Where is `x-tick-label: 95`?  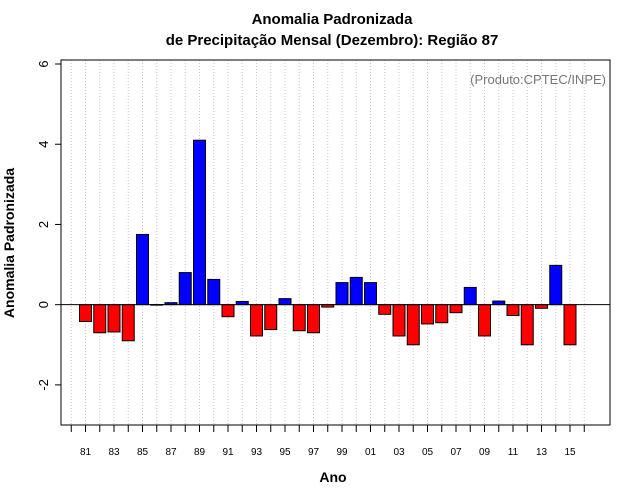
x-tick-label: 95 is located at coordinates (285, 452).